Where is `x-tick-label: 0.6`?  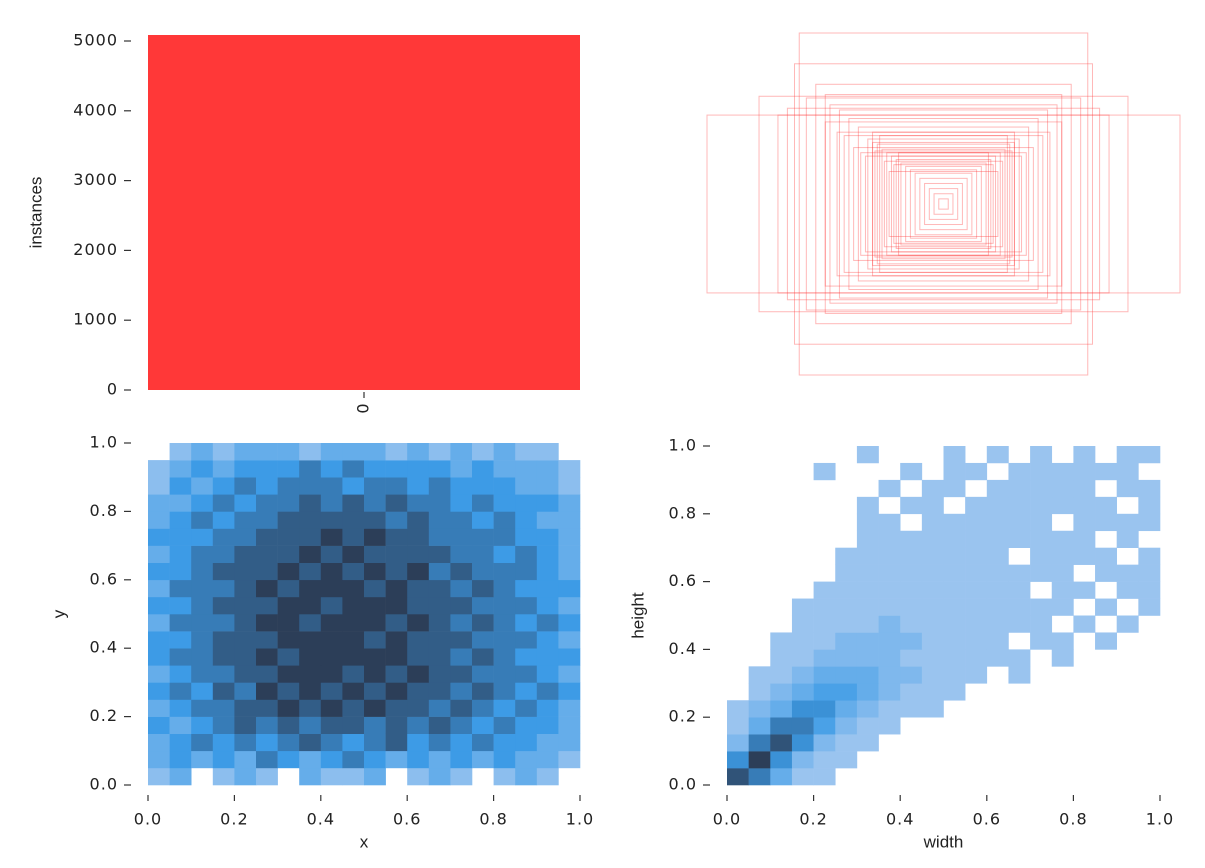
x-tick-label: 0.6 is located at coordinates (987, 819).